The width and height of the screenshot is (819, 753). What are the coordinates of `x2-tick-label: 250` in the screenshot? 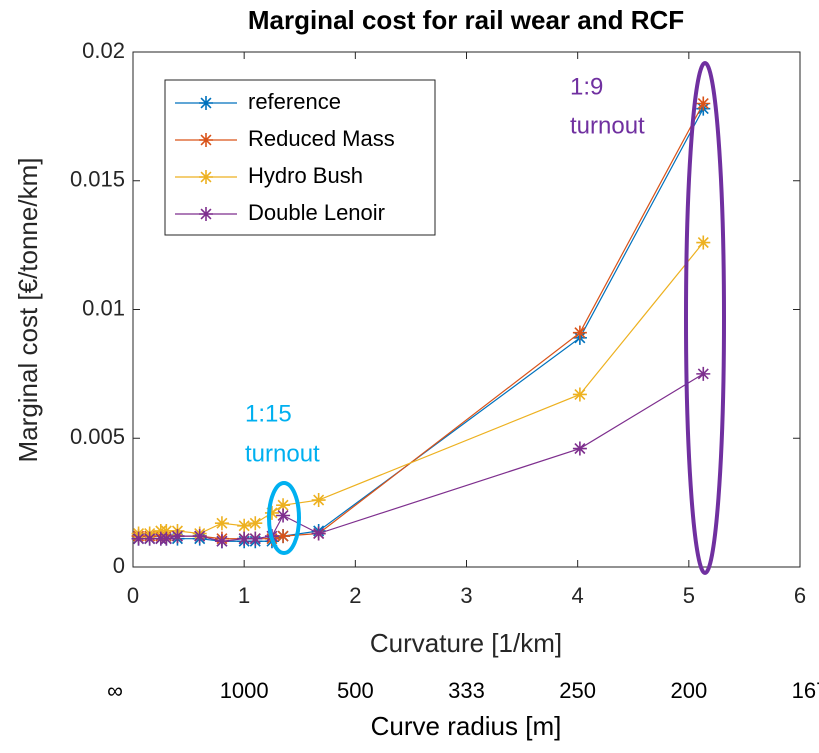 It's located at (577, 690).